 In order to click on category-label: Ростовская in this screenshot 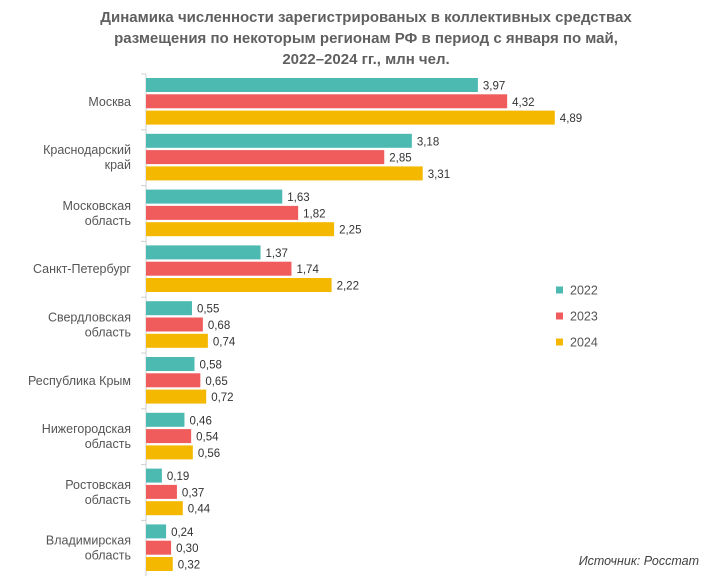, I will do `click(98, 485)`.